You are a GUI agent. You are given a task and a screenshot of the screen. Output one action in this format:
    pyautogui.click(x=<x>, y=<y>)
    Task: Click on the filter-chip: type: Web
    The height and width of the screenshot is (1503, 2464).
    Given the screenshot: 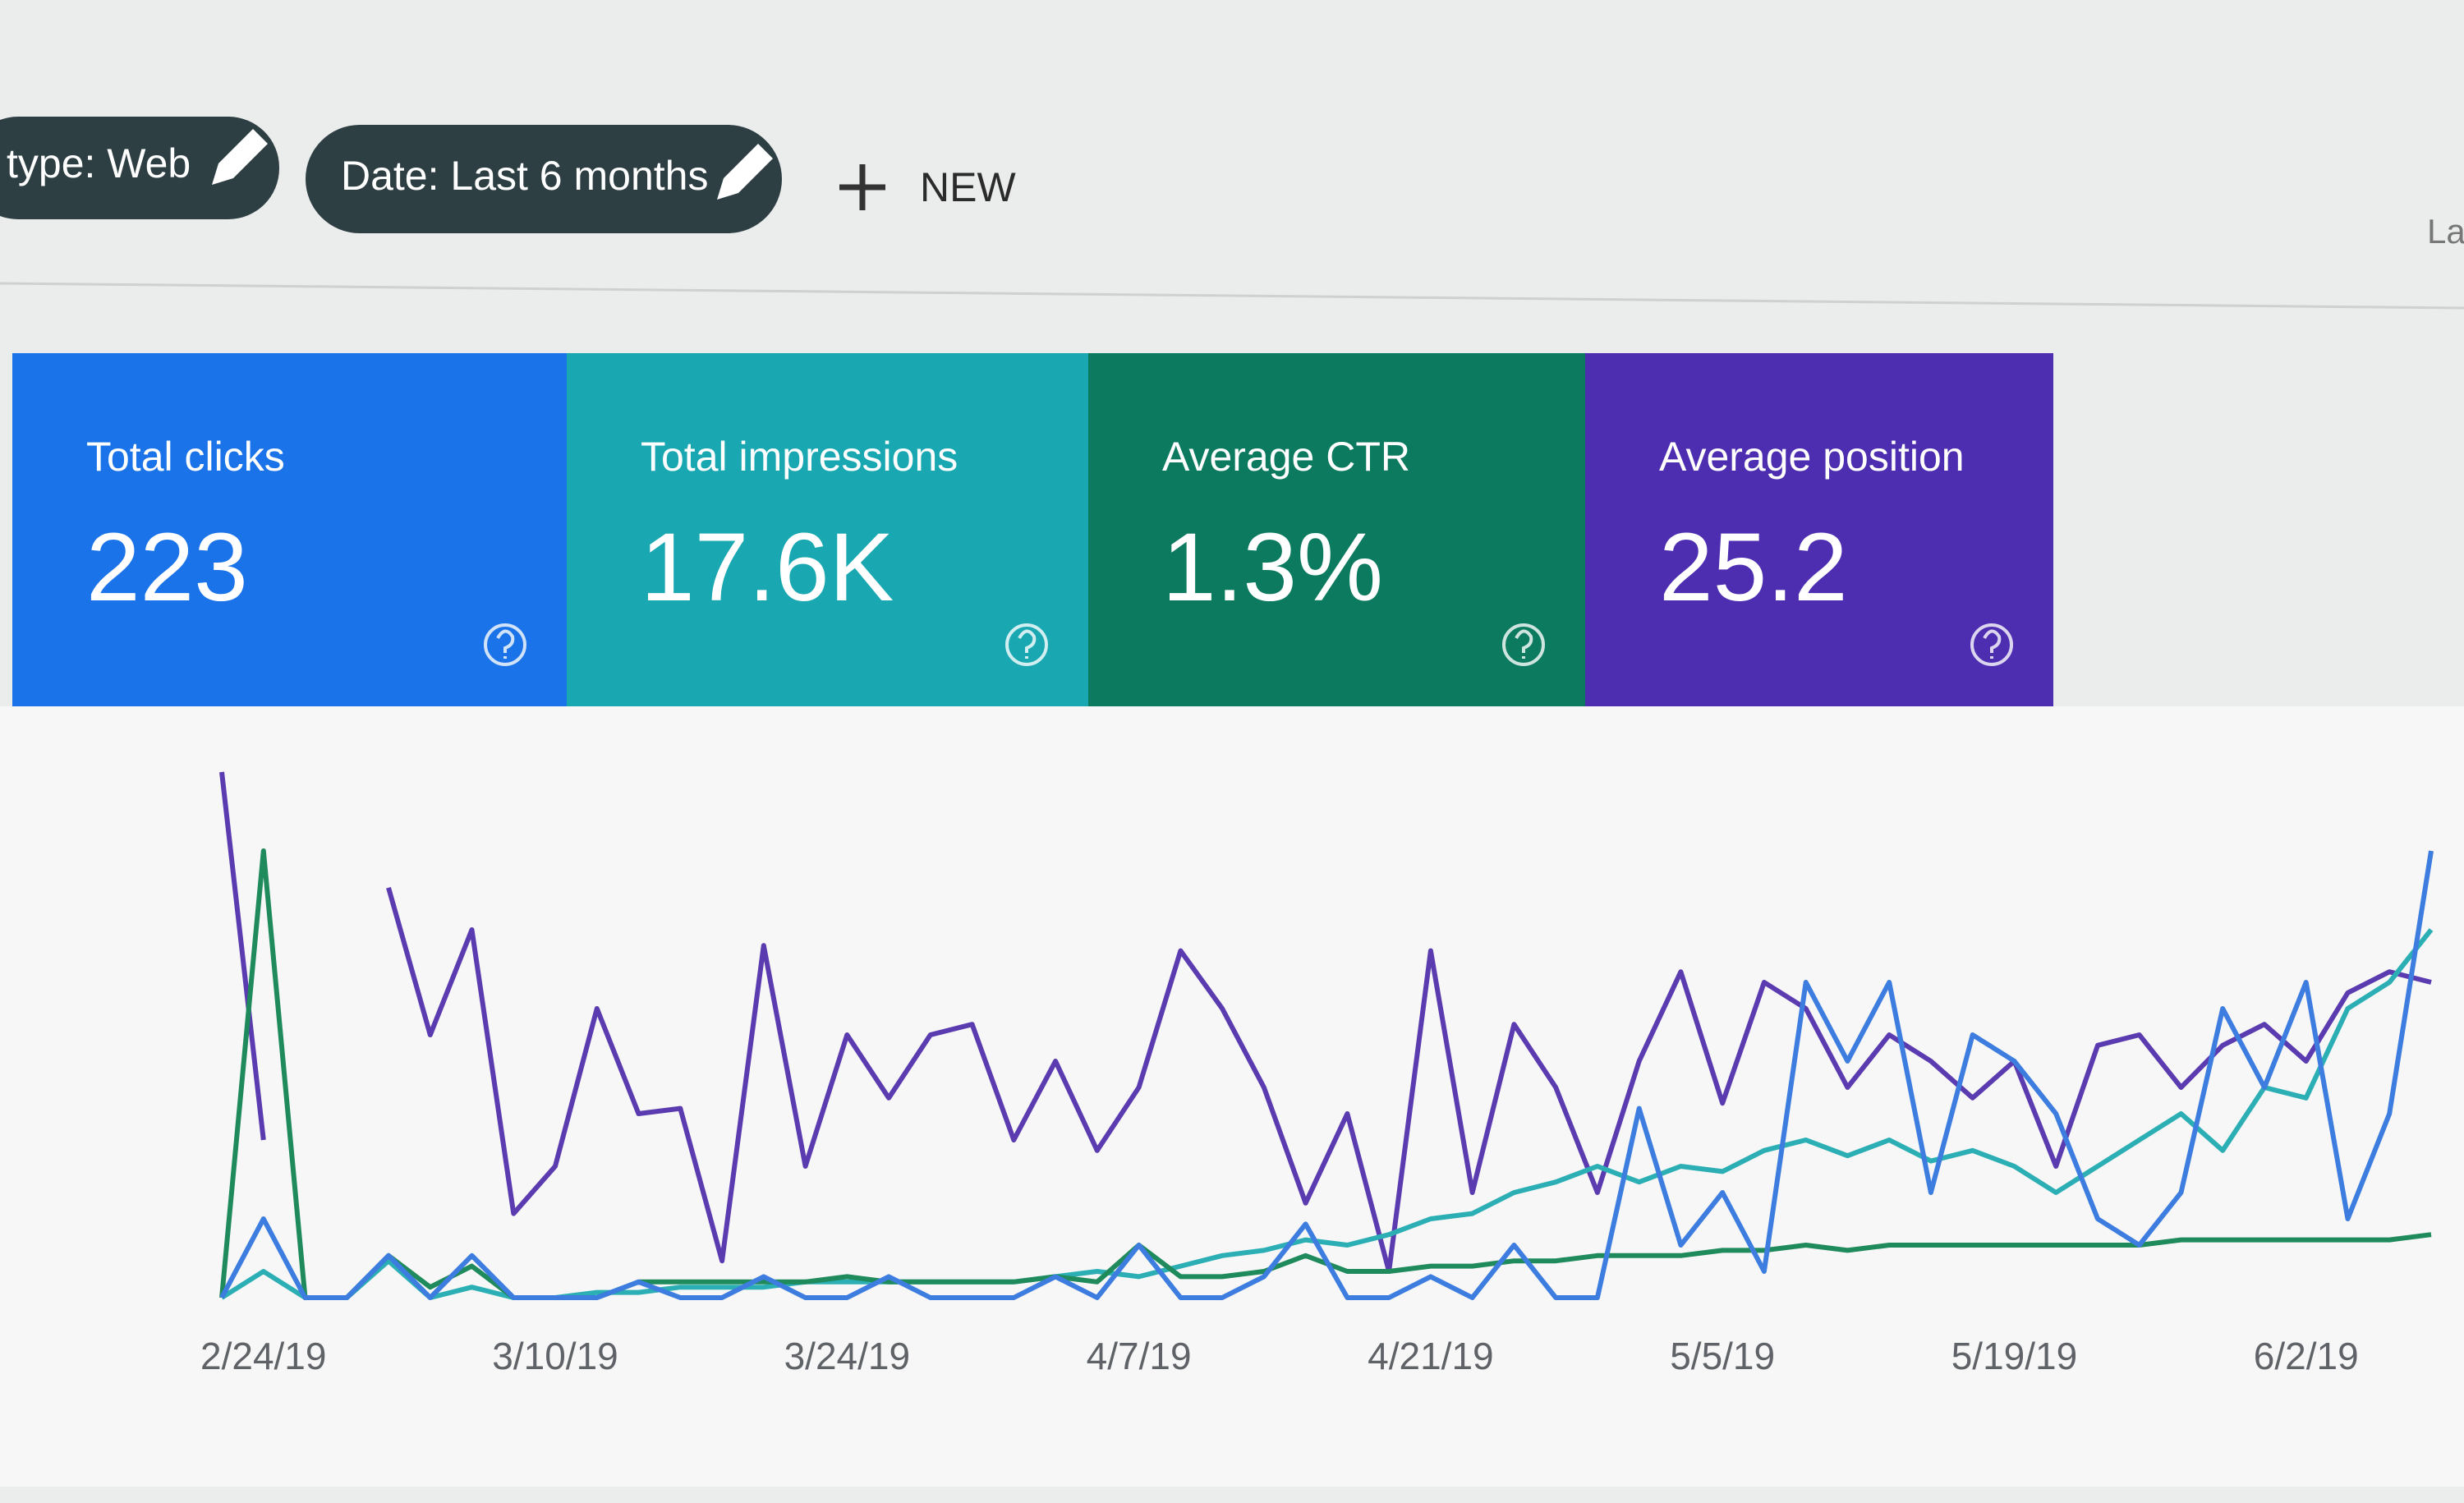 What is the action you would take?
    pyautogui.click(x=139, y=168)
    